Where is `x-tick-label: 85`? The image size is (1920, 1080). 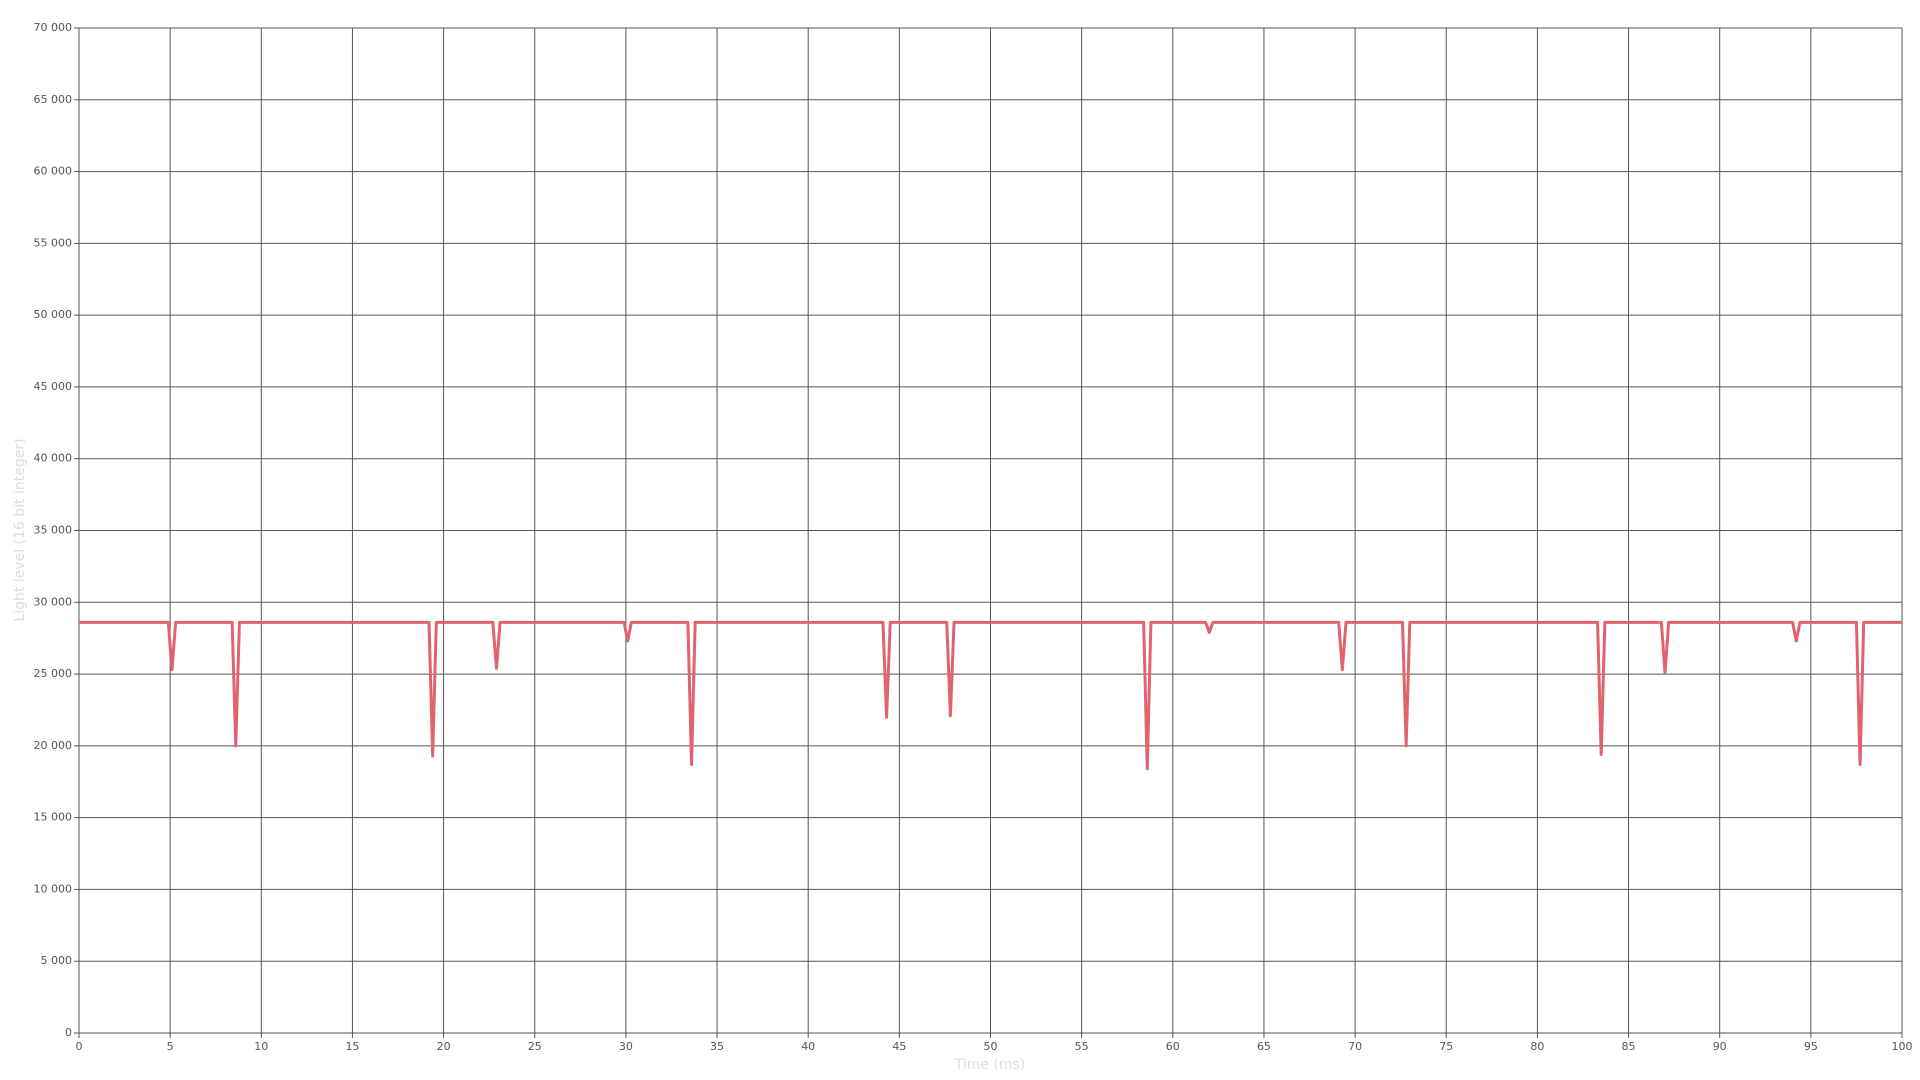
x-tick-label: 85 is located at coordinates (1629, 1046).